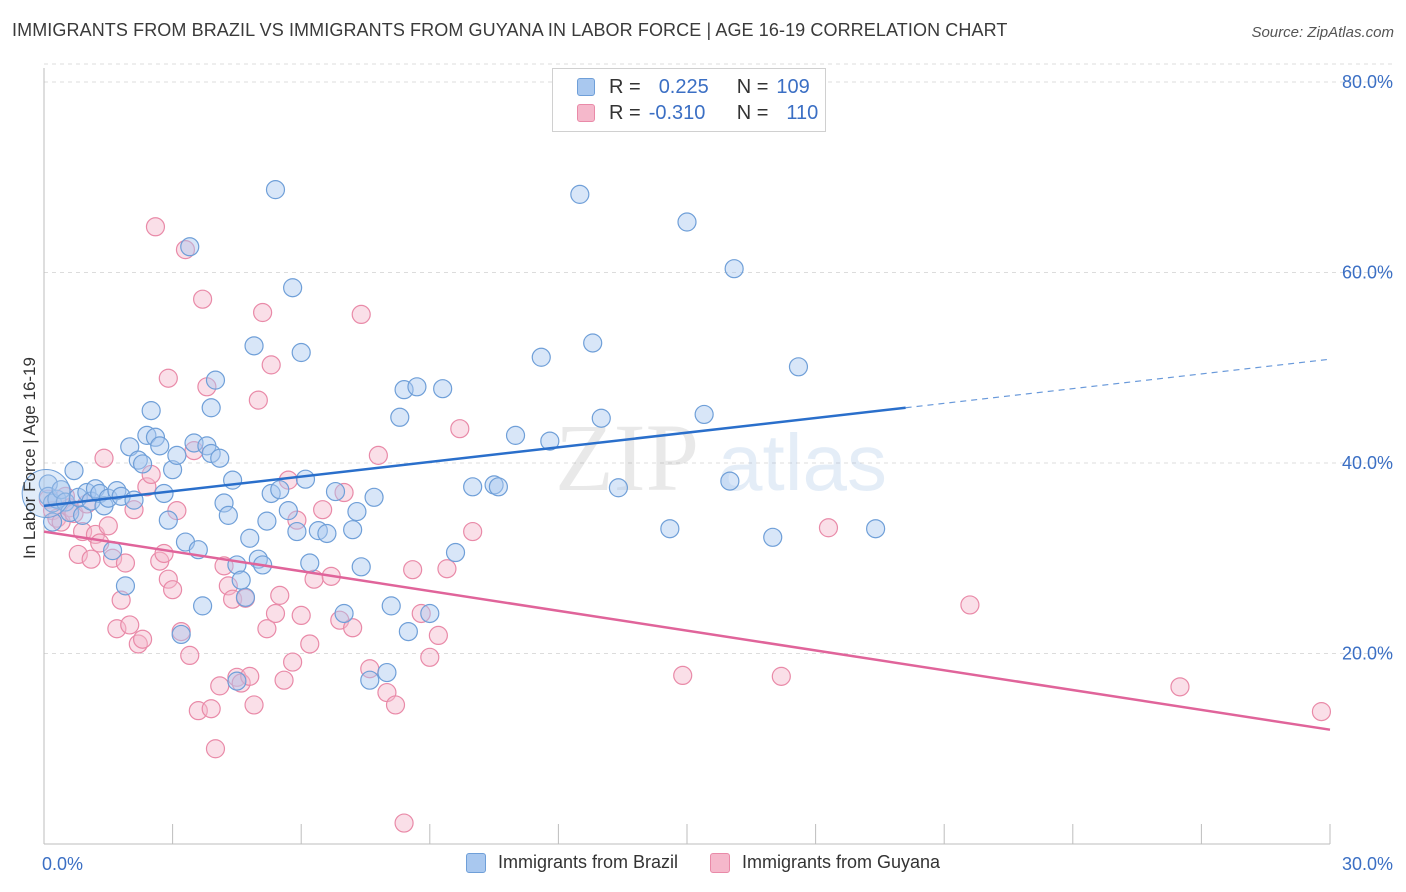 This screenshot has width=1406, height=892. Describe the element at coordinates (683, 86) in the screenshot. I see `brazil-r-value: 0.225` at that location.